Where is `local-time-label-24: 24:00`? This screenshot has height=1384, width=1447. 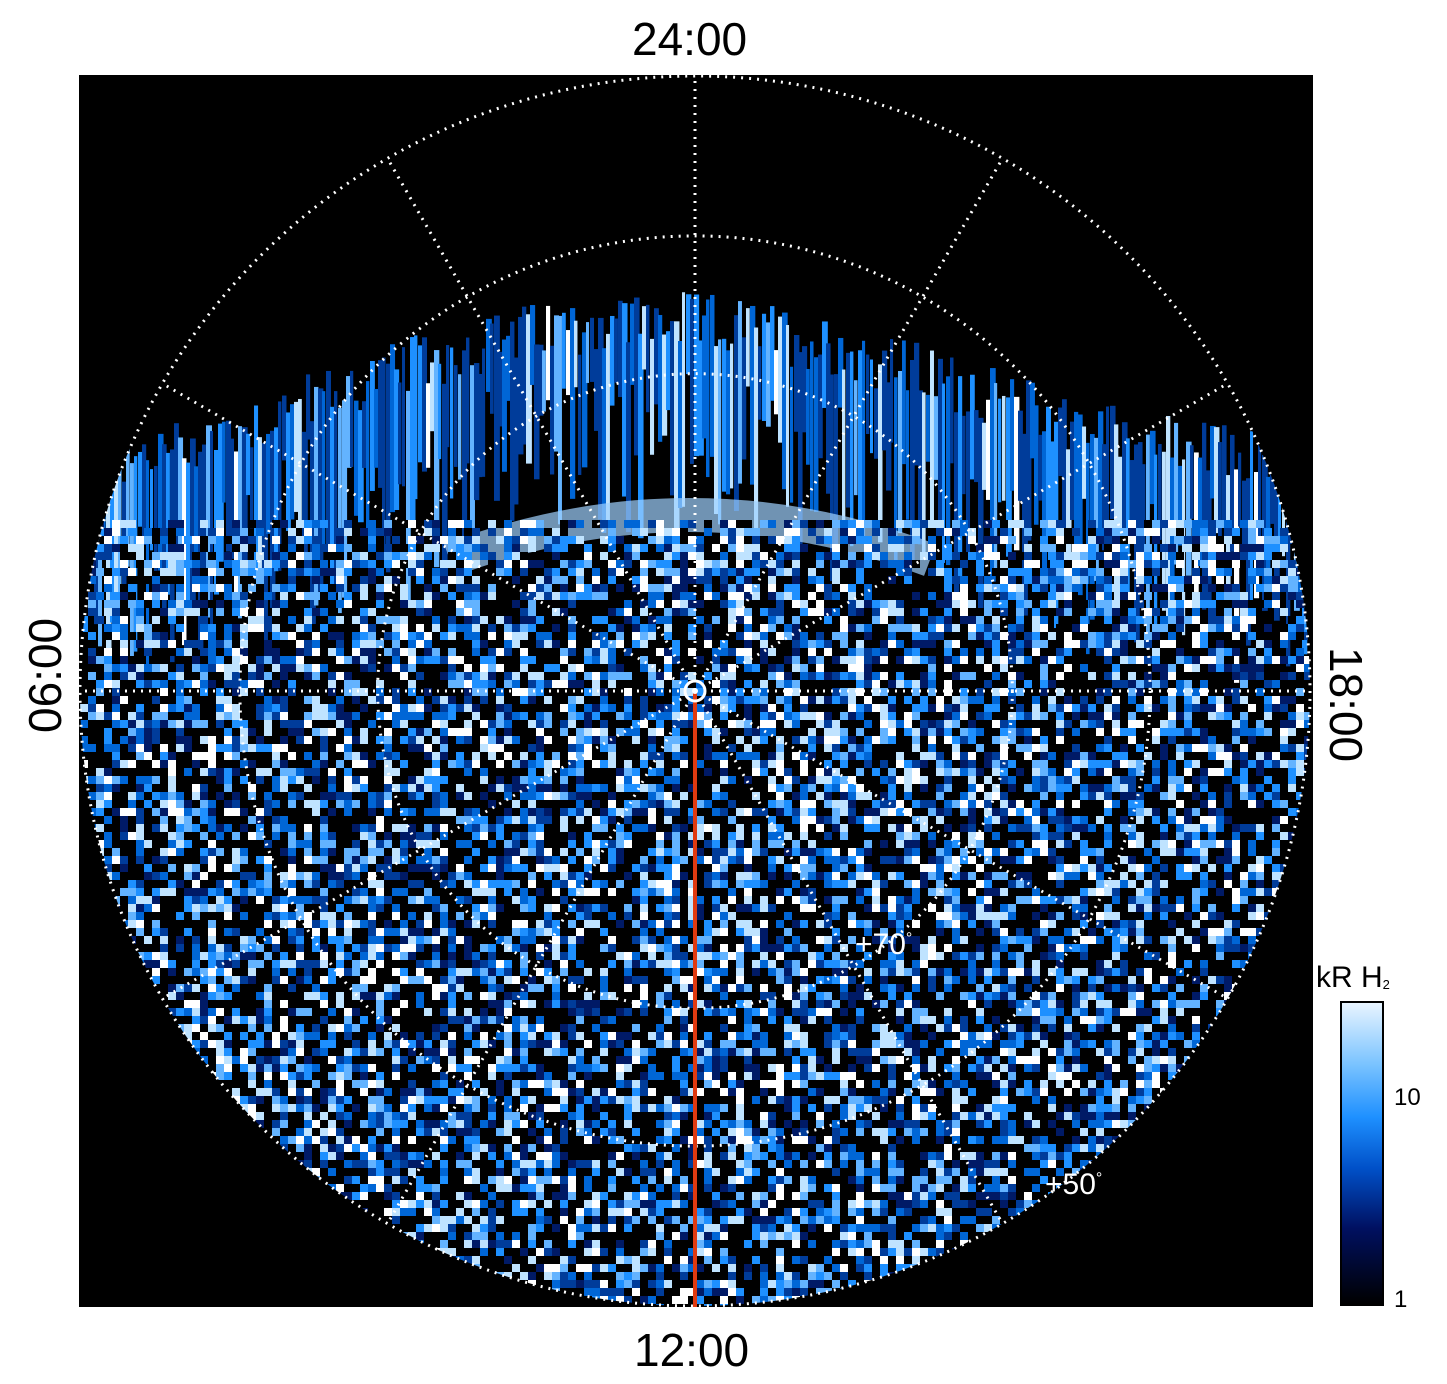
local-time-label-24: 24:00 is located at coordinates (690, 39).